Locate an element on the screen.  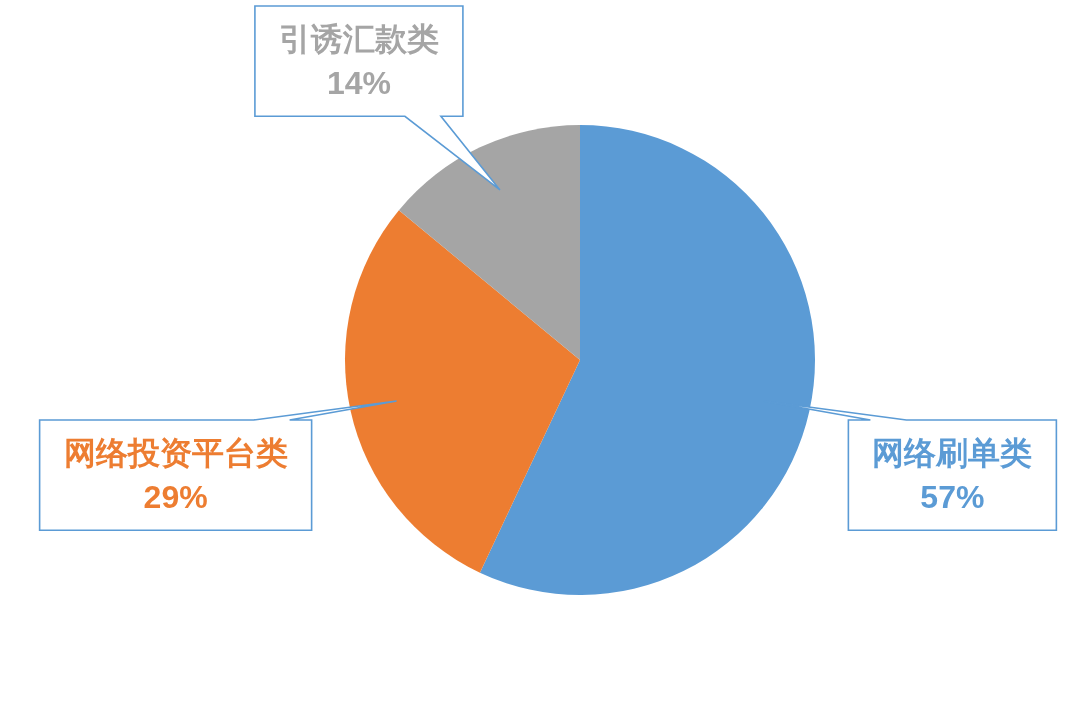
data-label: 57% is located at coordinates (952, 496).